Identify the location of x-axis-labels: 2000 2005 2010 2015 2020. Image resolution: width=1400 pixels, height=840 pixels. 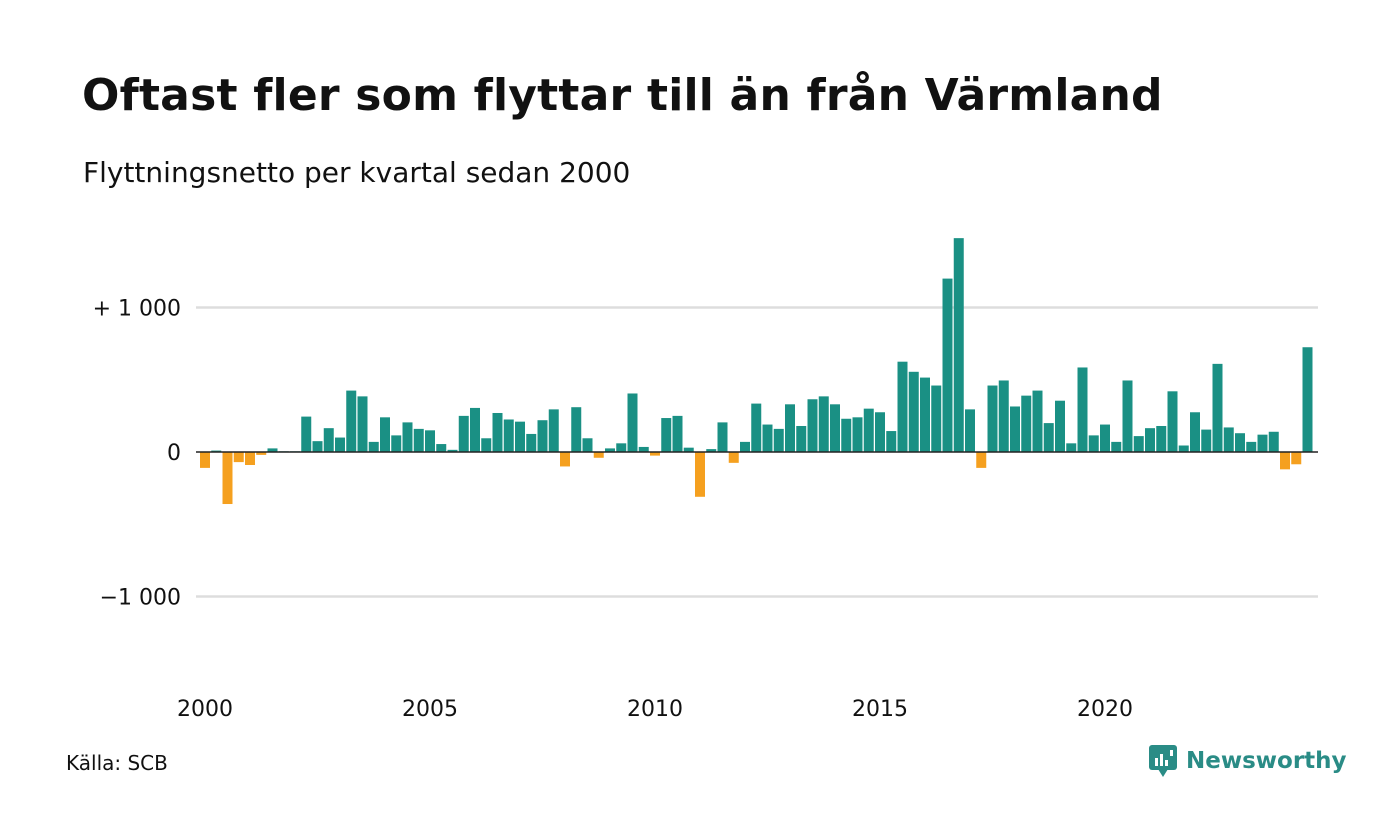
(655, 709).